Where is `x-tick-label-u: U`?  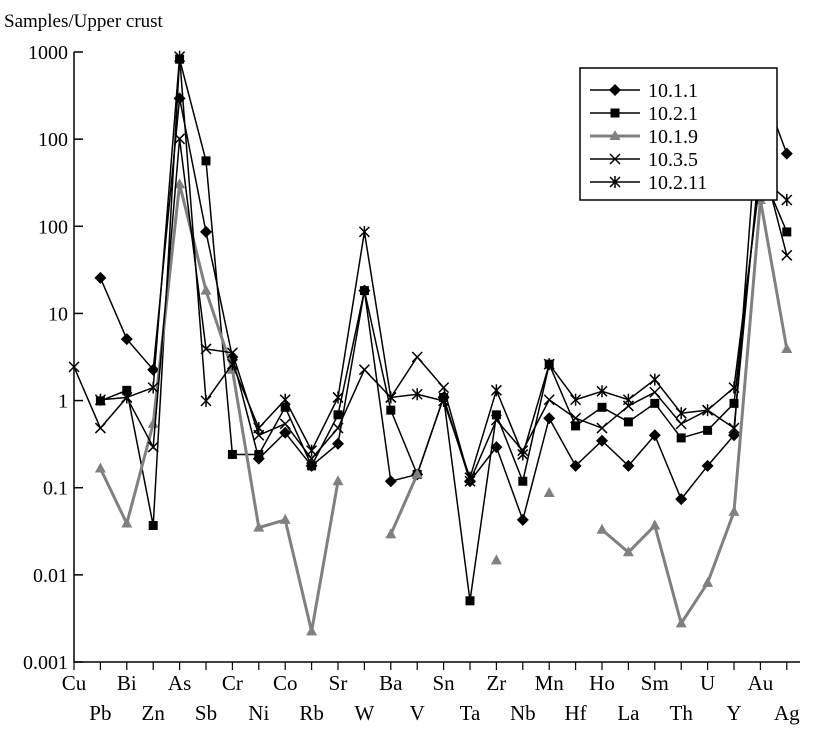 x-tick-label-u: U is located at coordinates (707, 683).